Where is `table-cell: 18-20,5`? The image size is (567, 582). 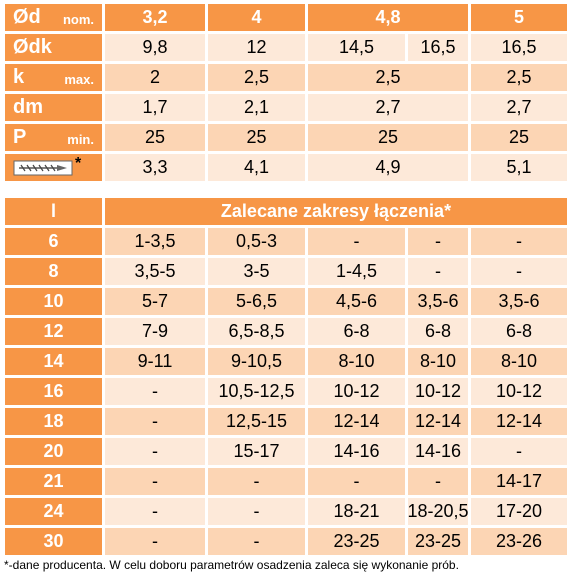
table-cell: 18-20,5 is located at coordinates (438, 511).